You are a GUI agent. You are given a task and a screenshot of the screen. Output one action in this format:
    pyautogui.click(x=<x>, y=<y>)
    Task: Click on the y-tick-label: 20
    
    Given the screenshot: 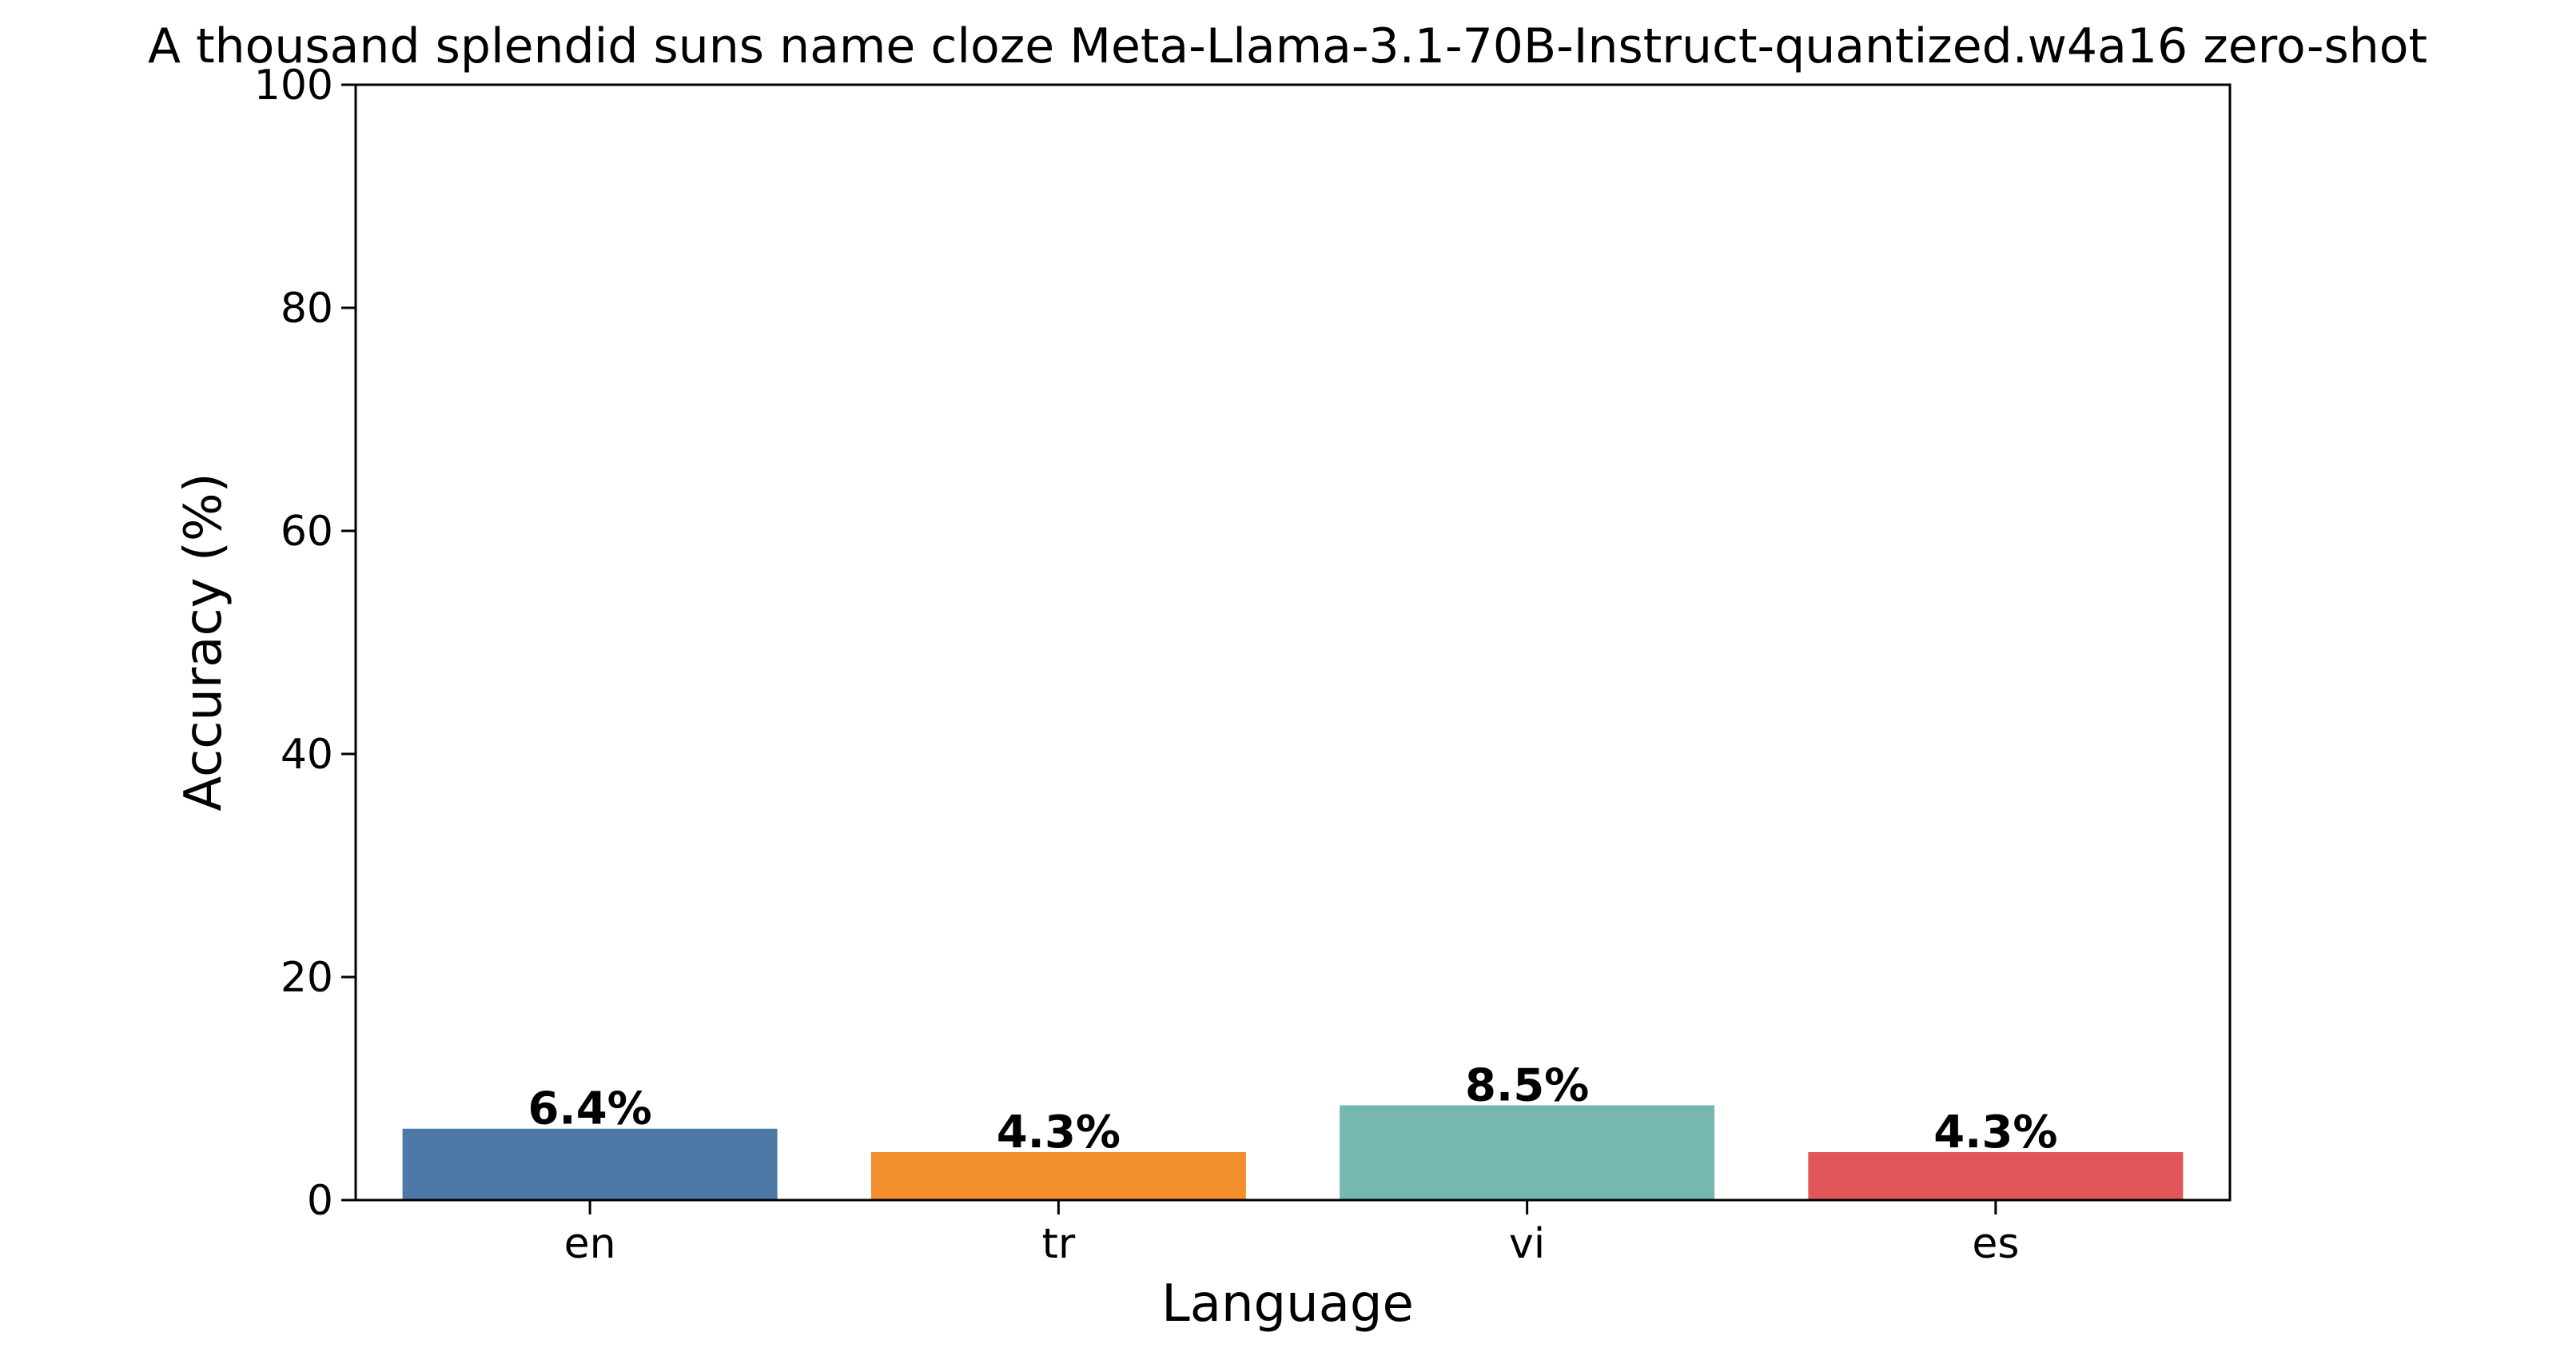 What is the action you would take?
    pyautogui.click(x=307, y=978)
    